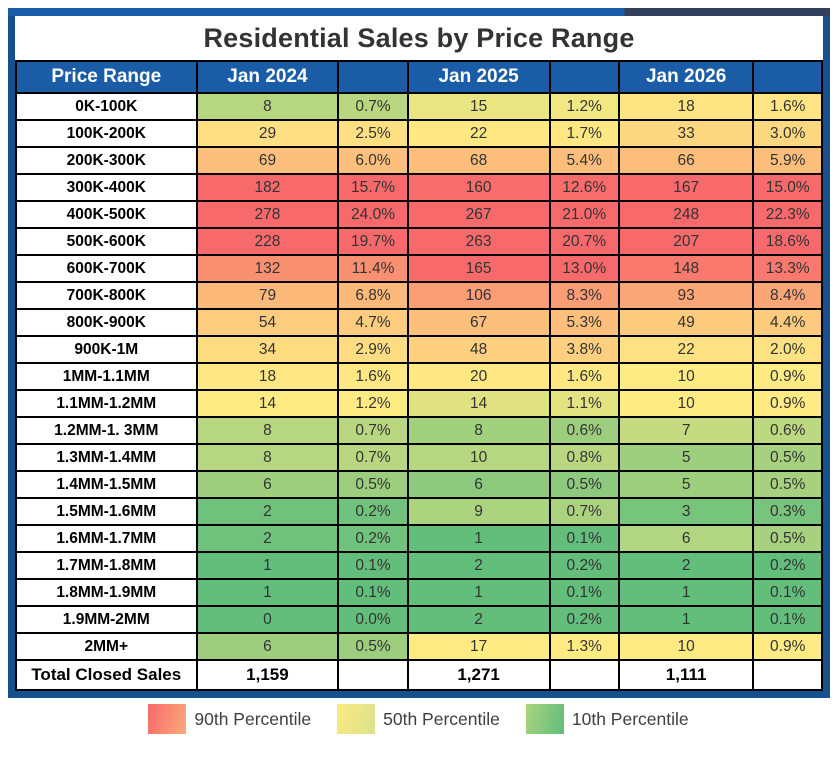  What do you see at coordinates (787, 268) in the screenshot?
I see `percent-cell: 13.3%` at bounding box center [787, 268].